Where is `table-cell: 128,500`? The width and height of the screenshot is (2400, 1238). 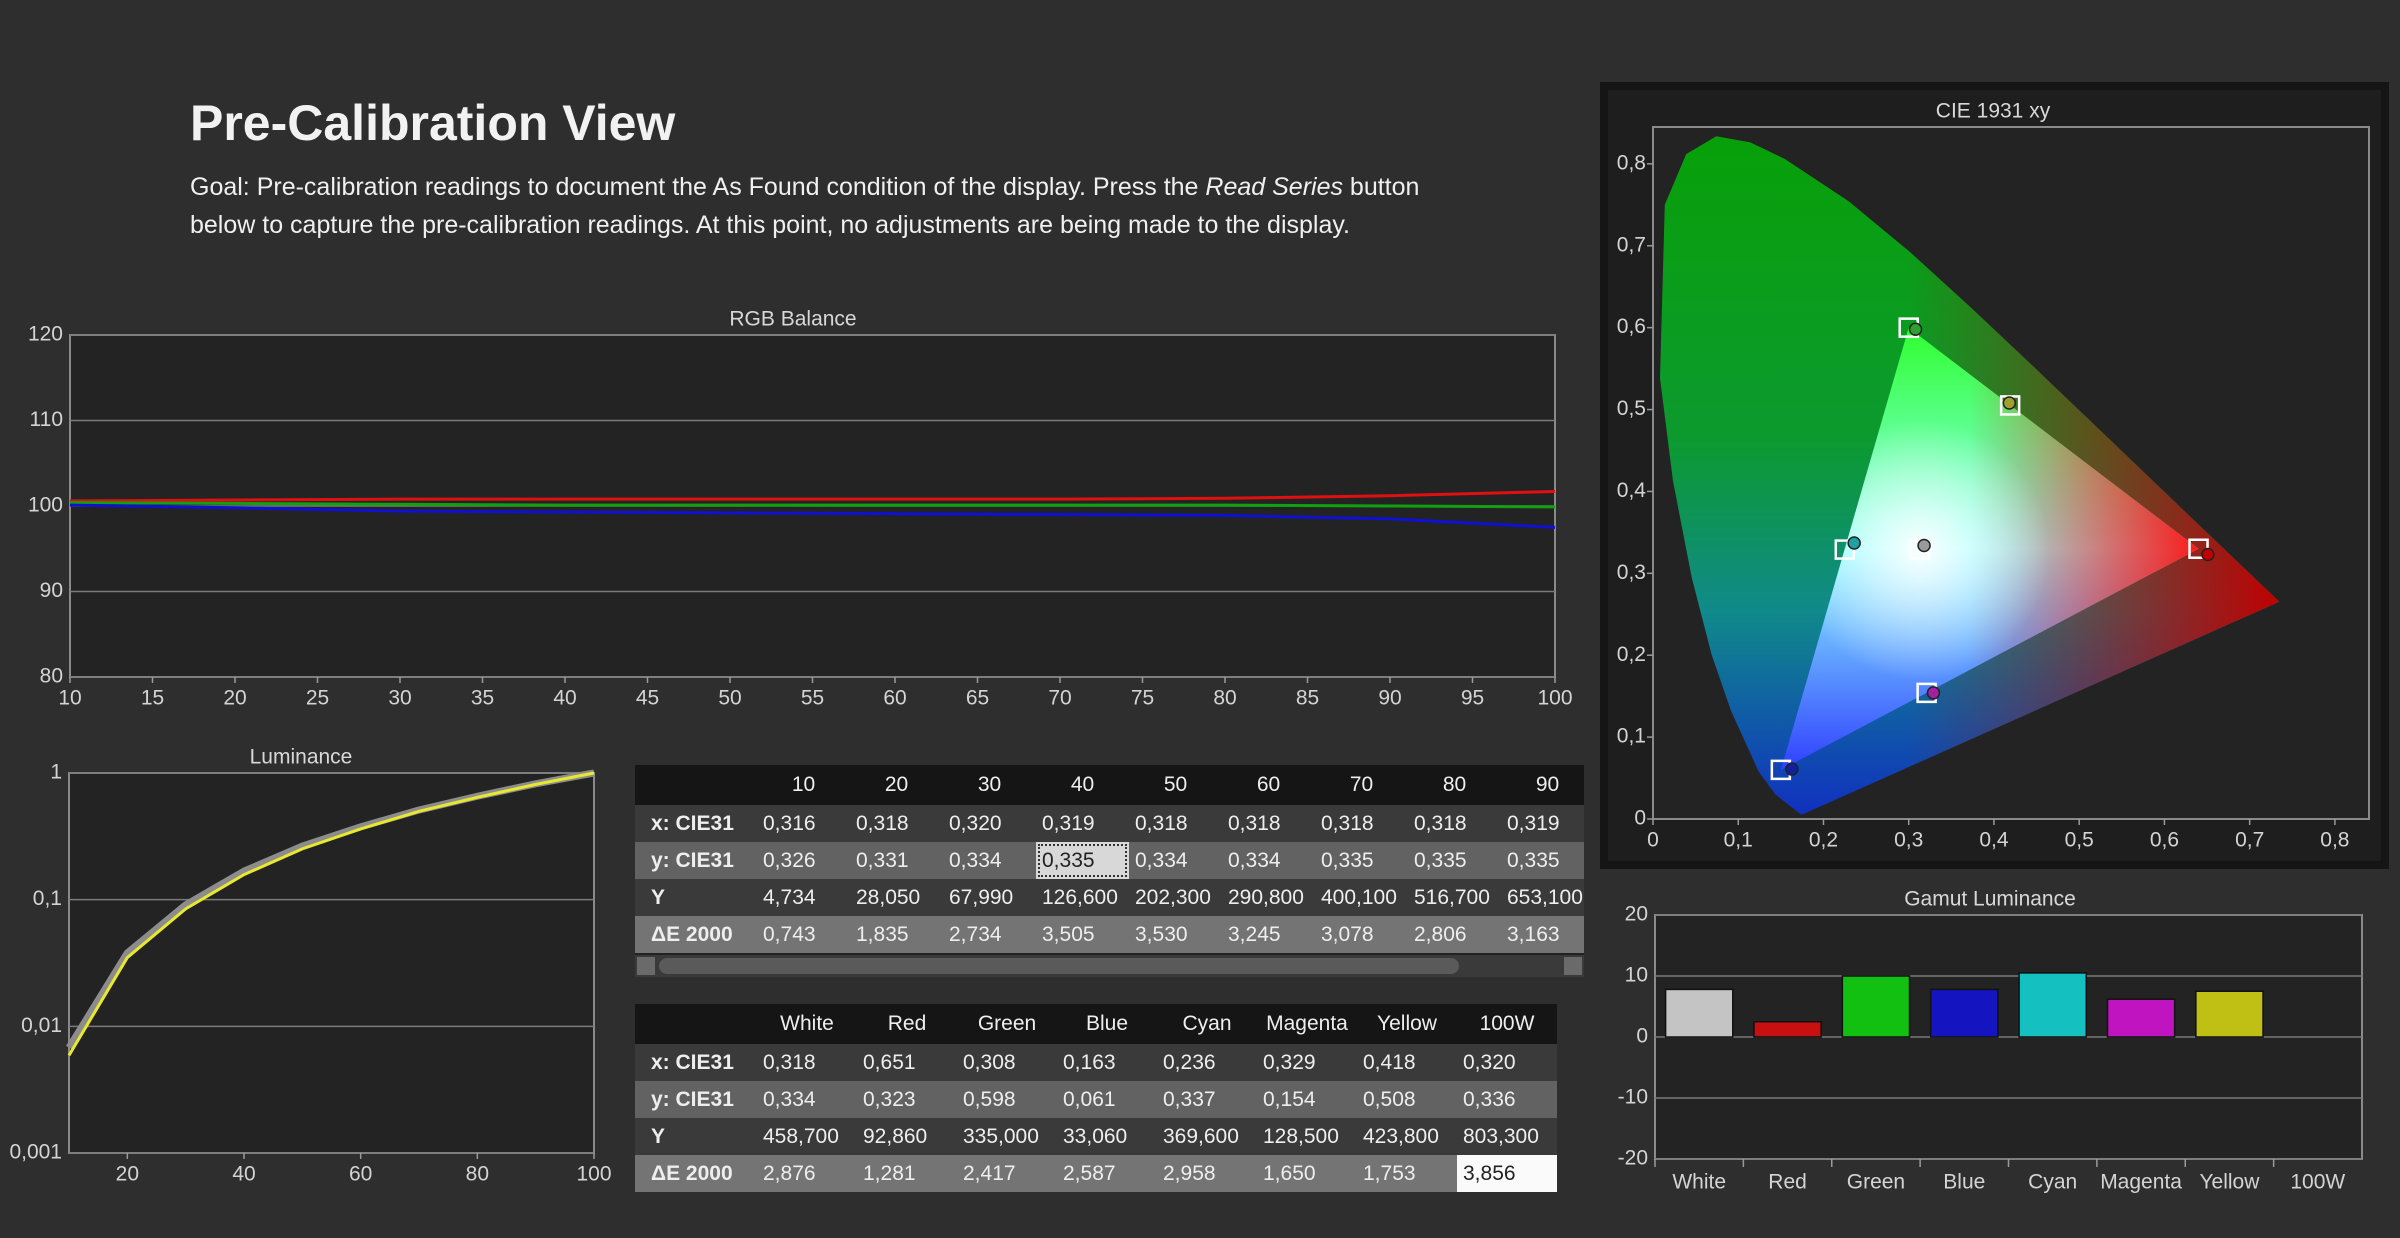 table-cell: 128,500 is located at coordinates (1301, 1136).